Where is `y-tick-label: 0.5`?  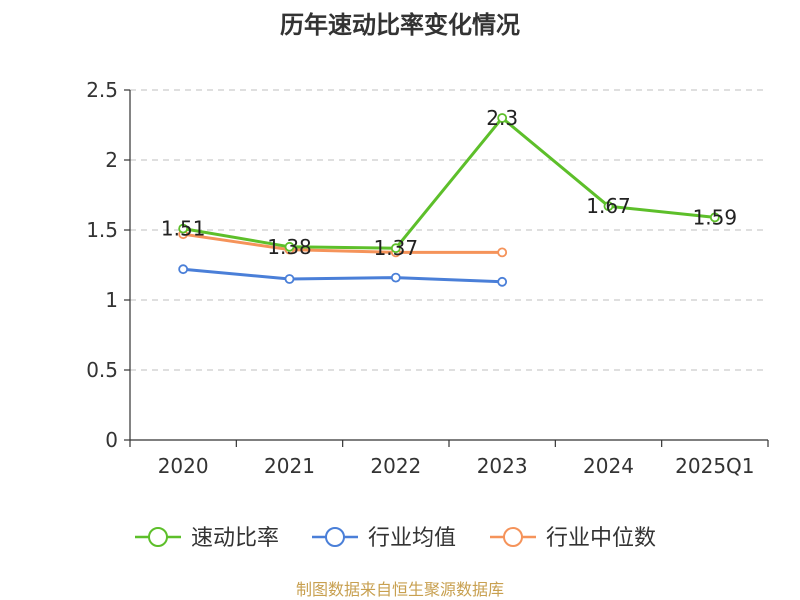 y-tick-label: 0.5 is located at coordinates (102, 370).